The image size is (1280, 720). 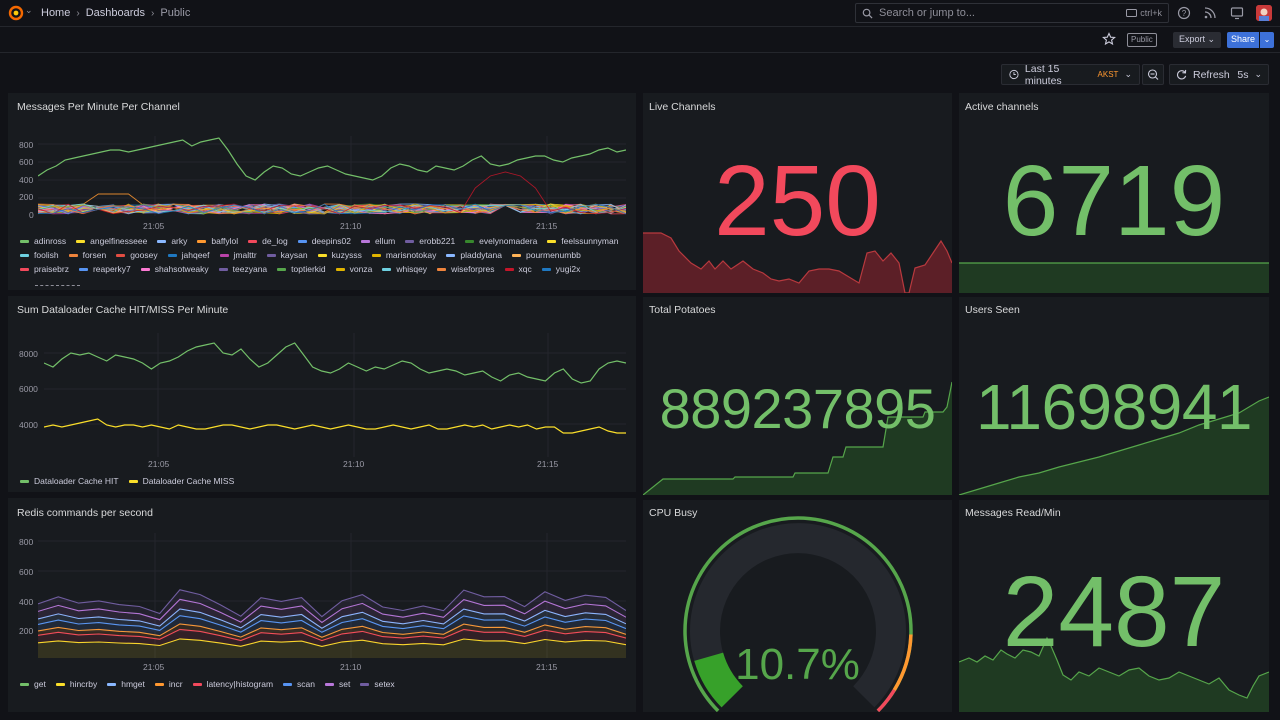 I want to click on gauge-value: 10.7%, so click(x=797, y=664).